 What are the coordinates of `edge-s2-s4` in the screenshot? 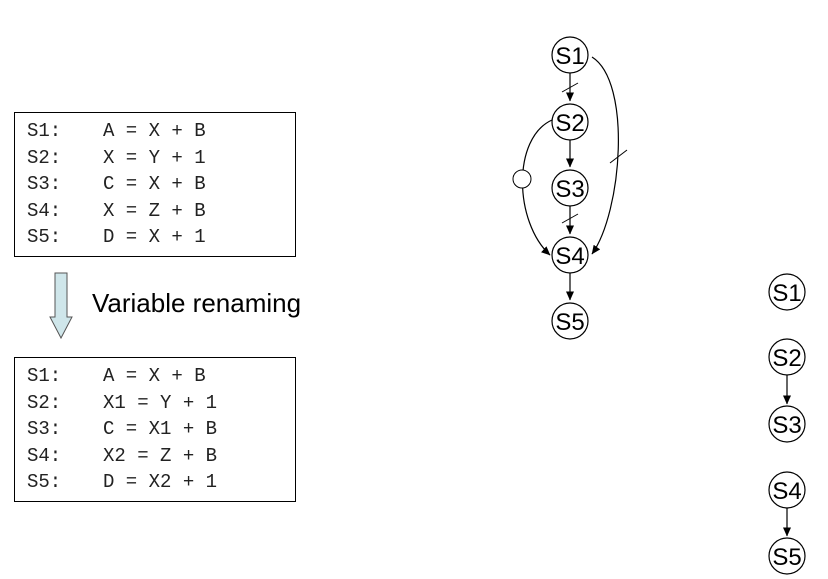 It's located at (537, 187).